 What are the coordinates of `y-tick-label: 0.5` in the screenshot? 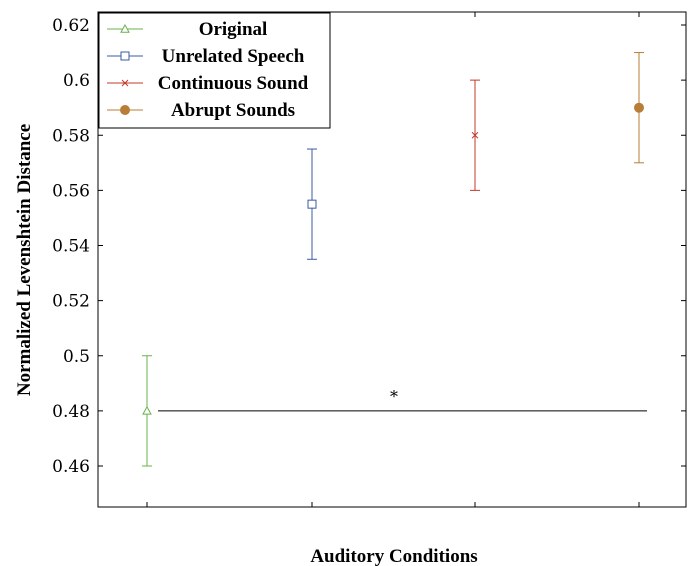 It's located at (76, 357).